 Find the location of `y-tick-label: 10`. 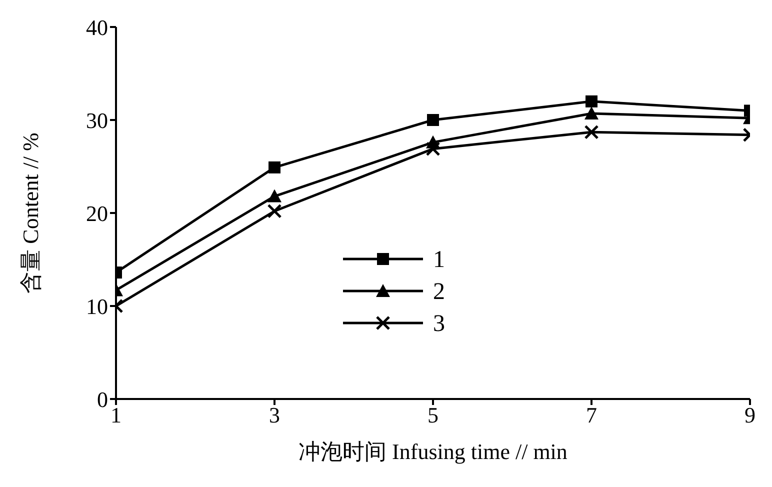

y-tick-label: 10 is located at coordinates (97, 306).